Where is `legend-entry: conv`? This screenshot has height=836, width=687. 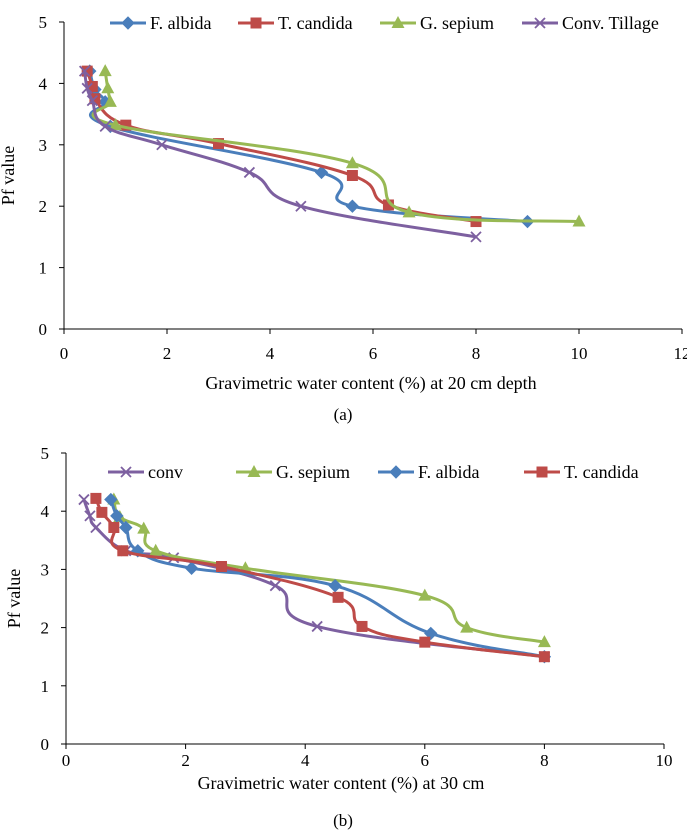 legend-entry: conv is located at coordinates (145, 472).